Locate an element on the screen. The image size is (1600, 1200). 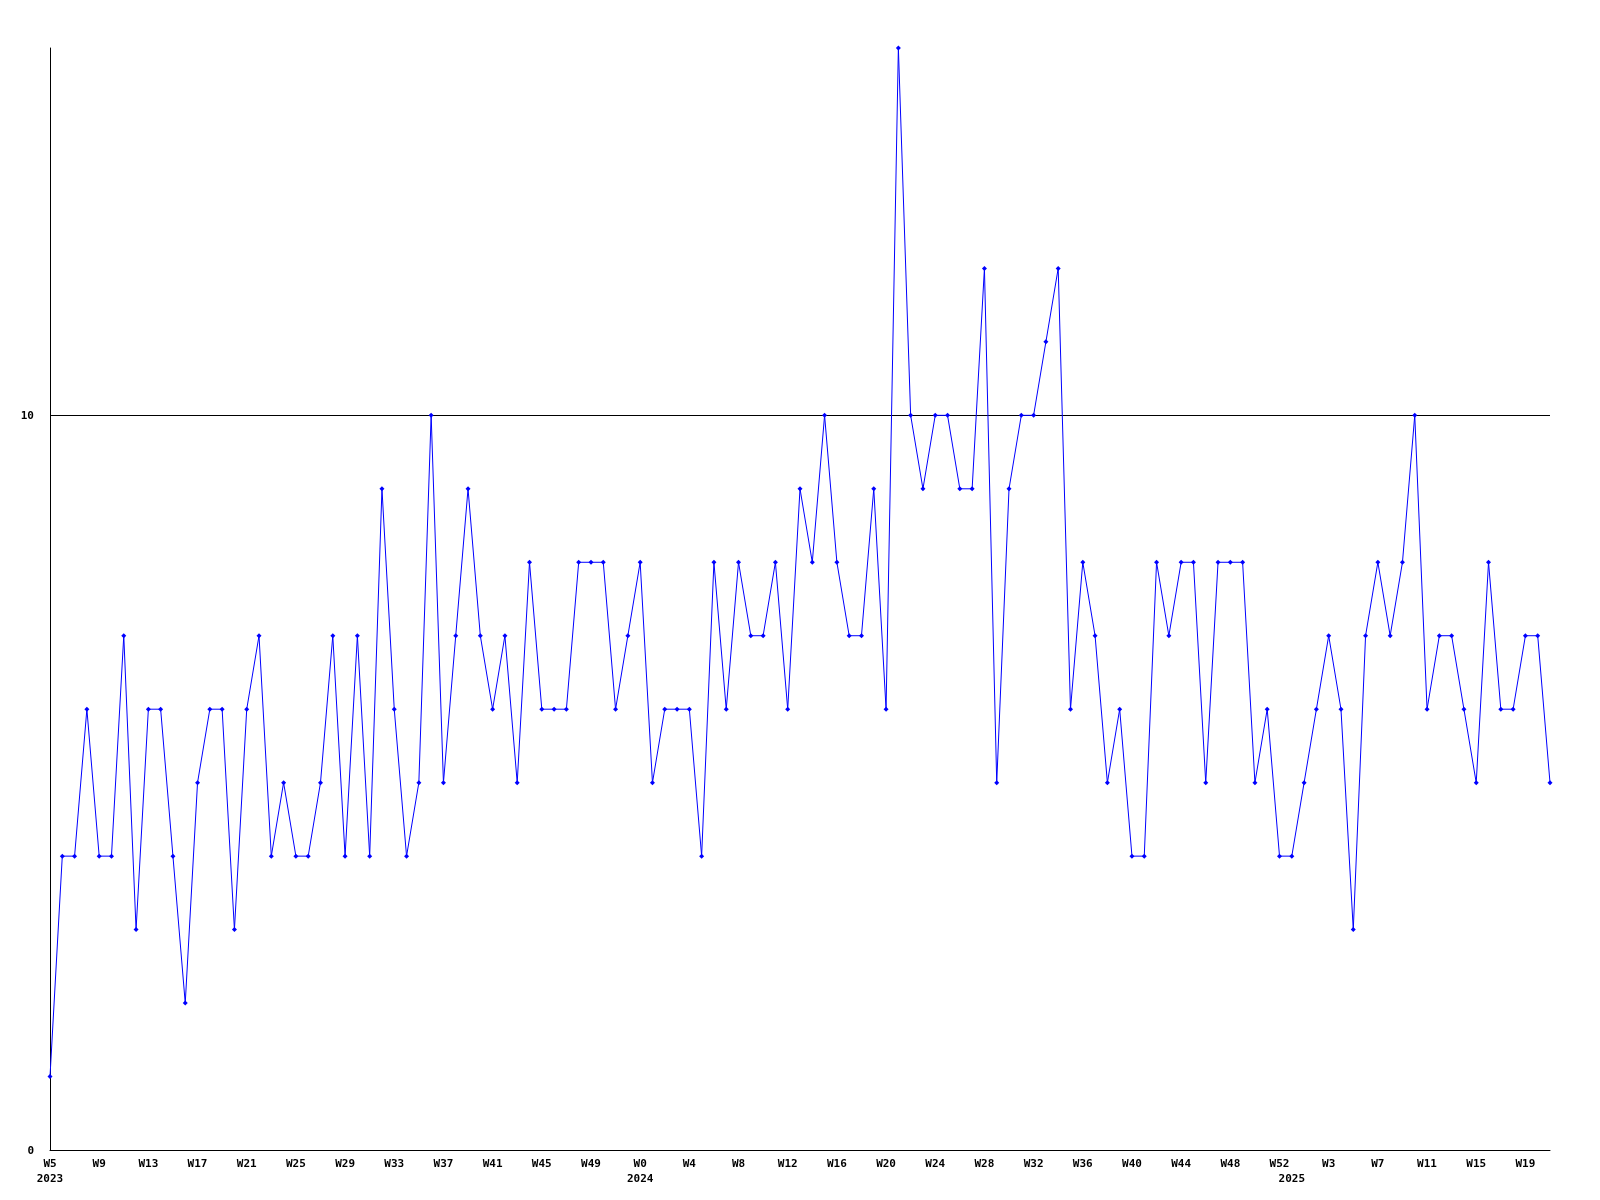
x-tick-label: 2025 is located at coordinates (1292, 1178).